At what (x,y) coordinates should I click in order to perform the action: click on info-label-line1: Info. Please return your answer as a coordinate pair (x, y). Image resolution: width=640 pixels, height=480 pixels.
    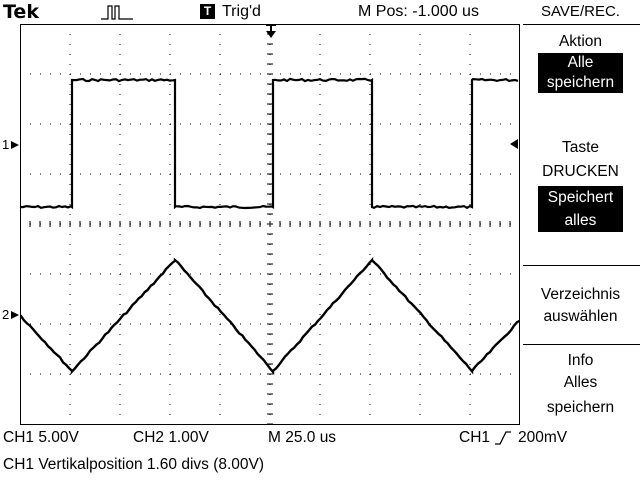
    Looking at the image, I should click on (580, 360).